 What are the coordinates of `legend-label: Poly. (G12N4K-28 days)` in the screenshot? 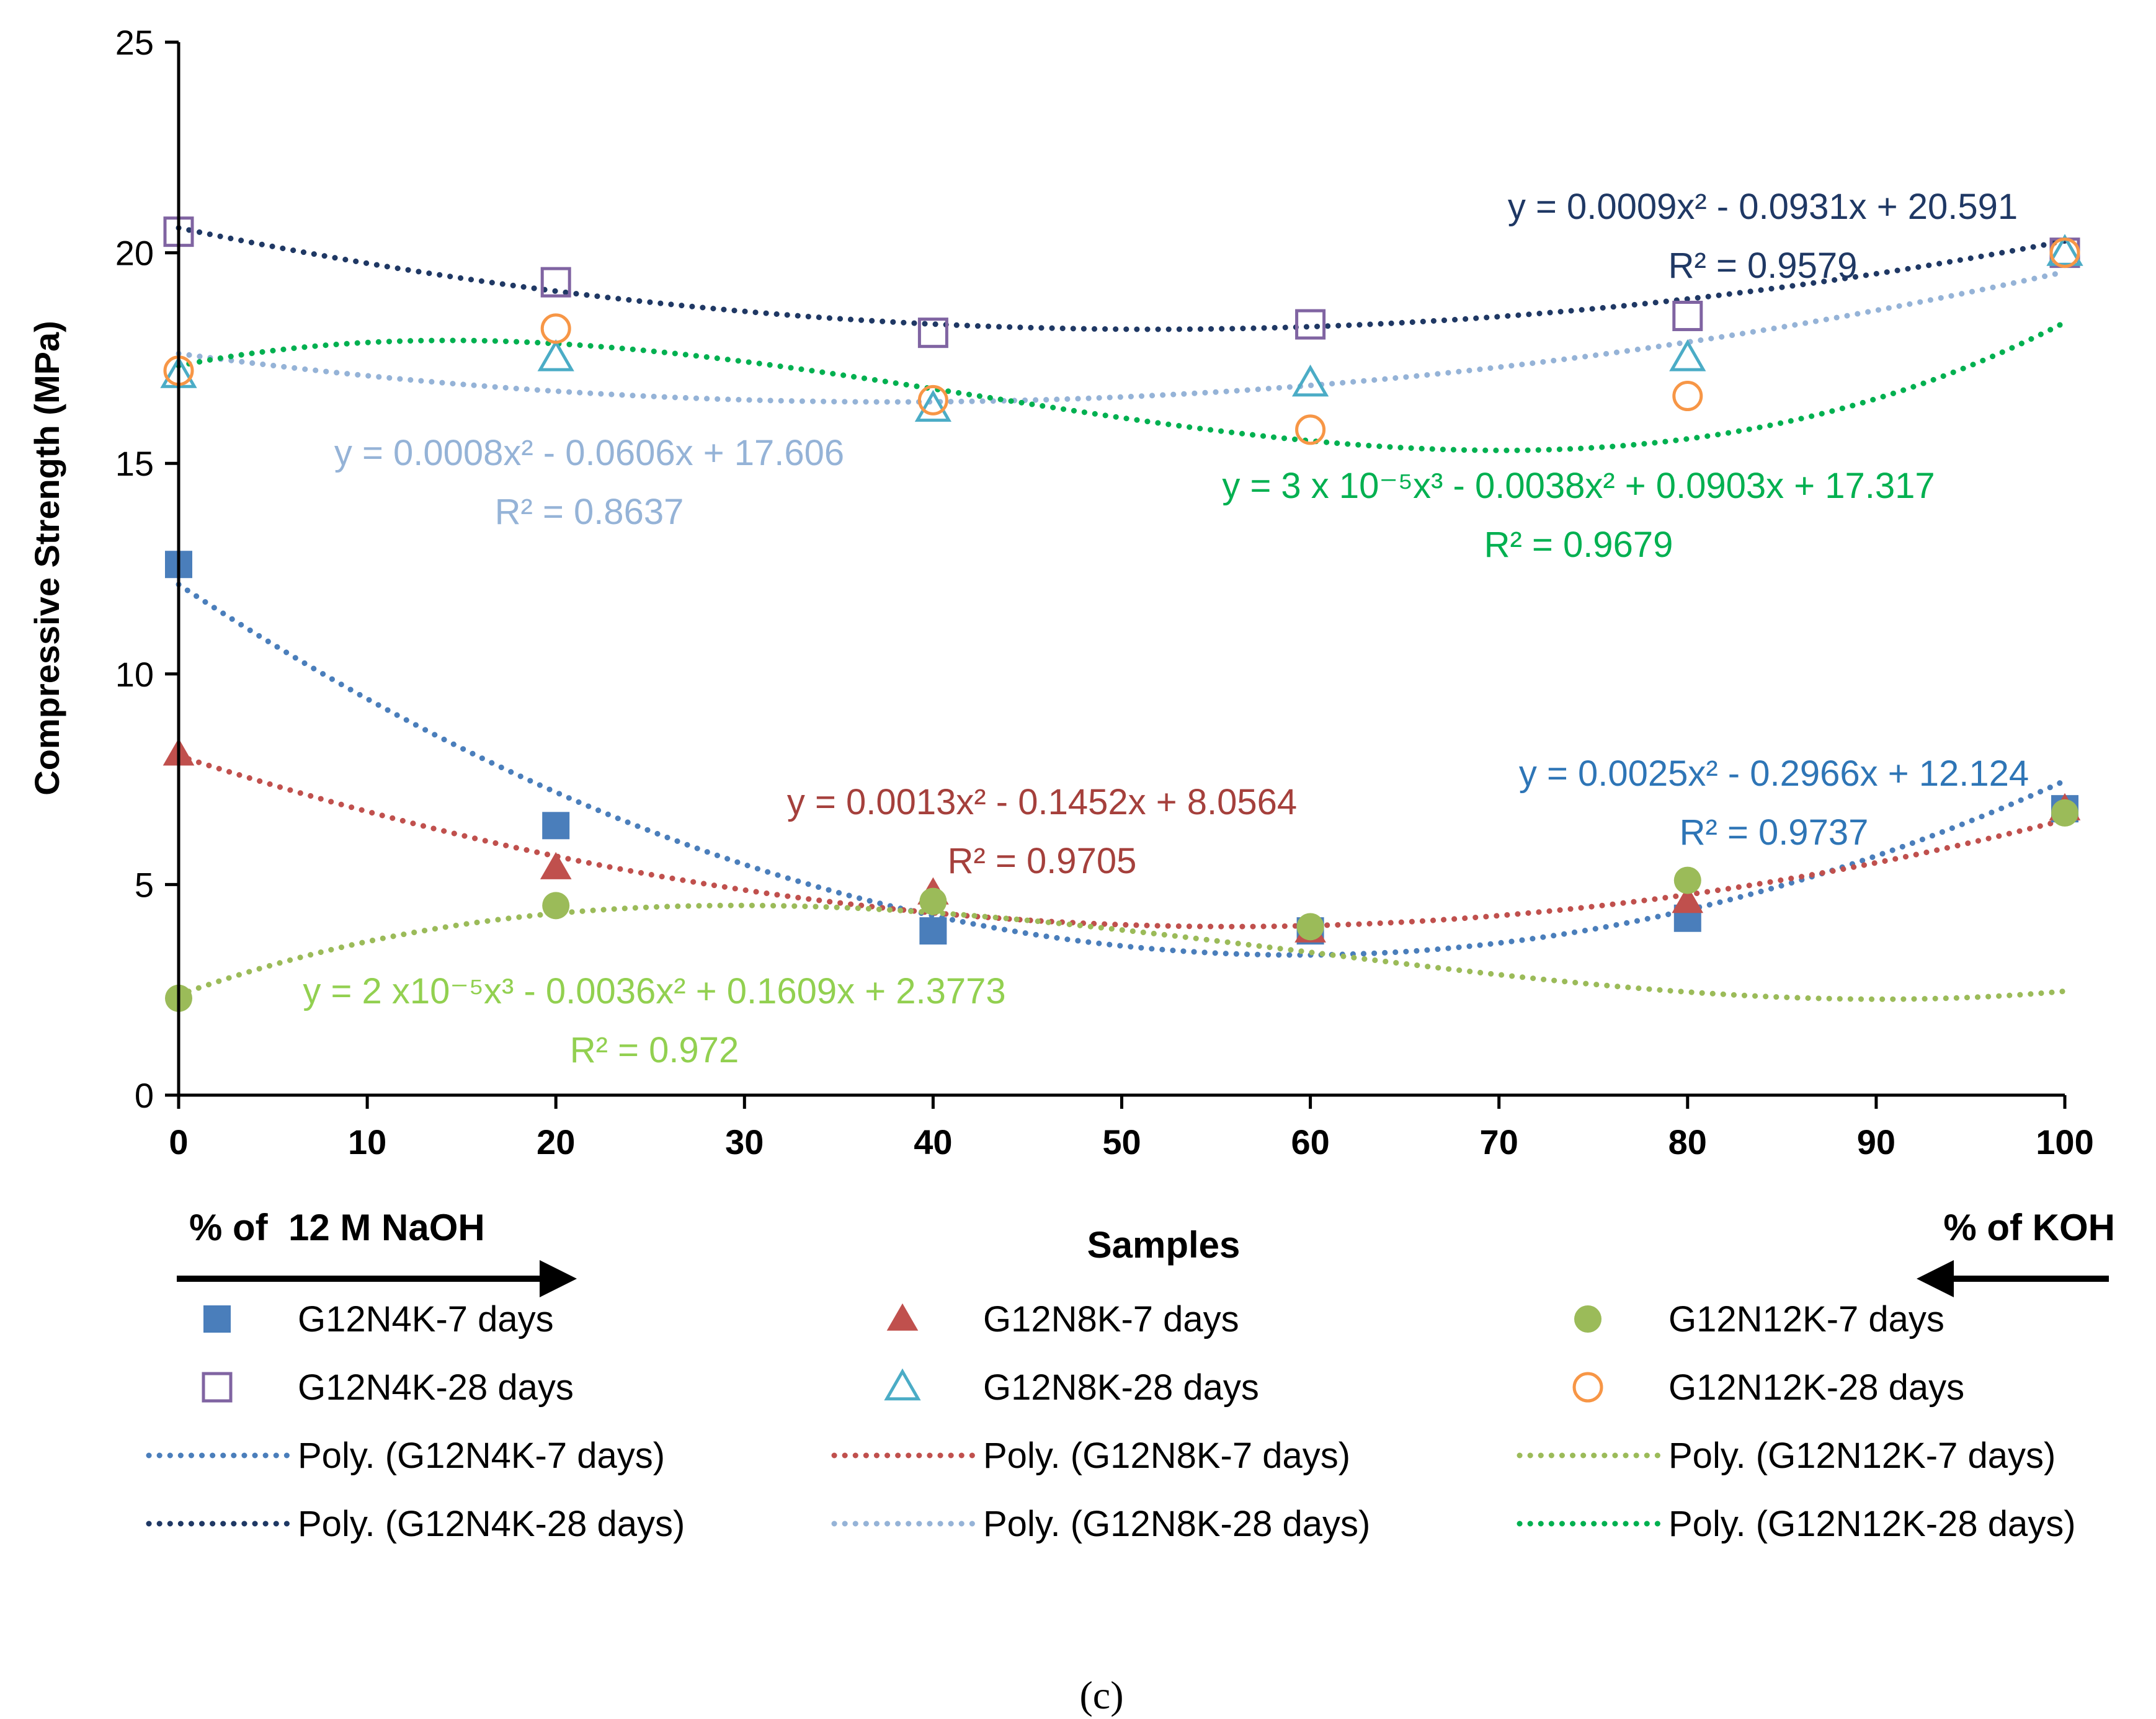 It's located at (491, 1524).